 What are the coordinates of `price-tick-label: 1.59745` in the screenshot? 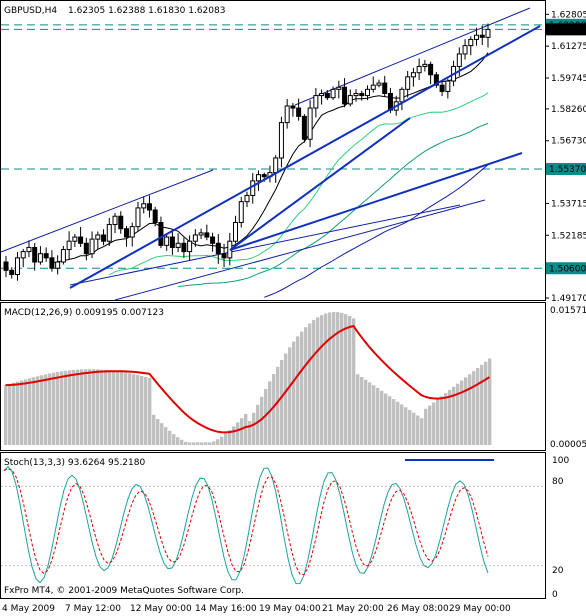 It's located at (568, 79).